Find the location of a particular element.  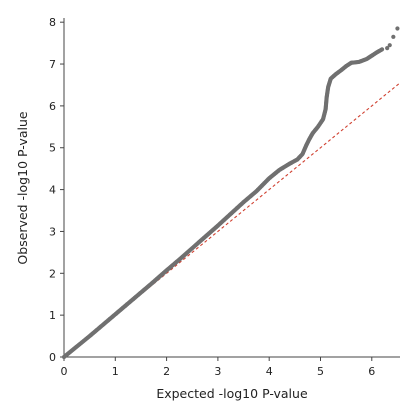

x-tick-label: 6 is located at coordinates (371, 371).